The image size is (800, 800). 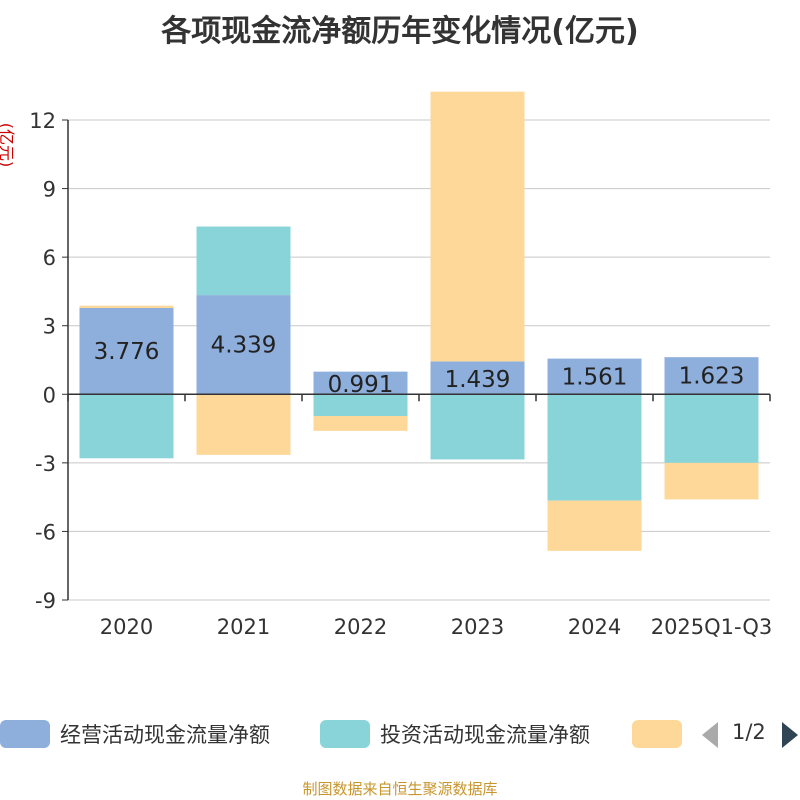 I want to click on x-tick-label: 2021, so click(x=243, y=627).